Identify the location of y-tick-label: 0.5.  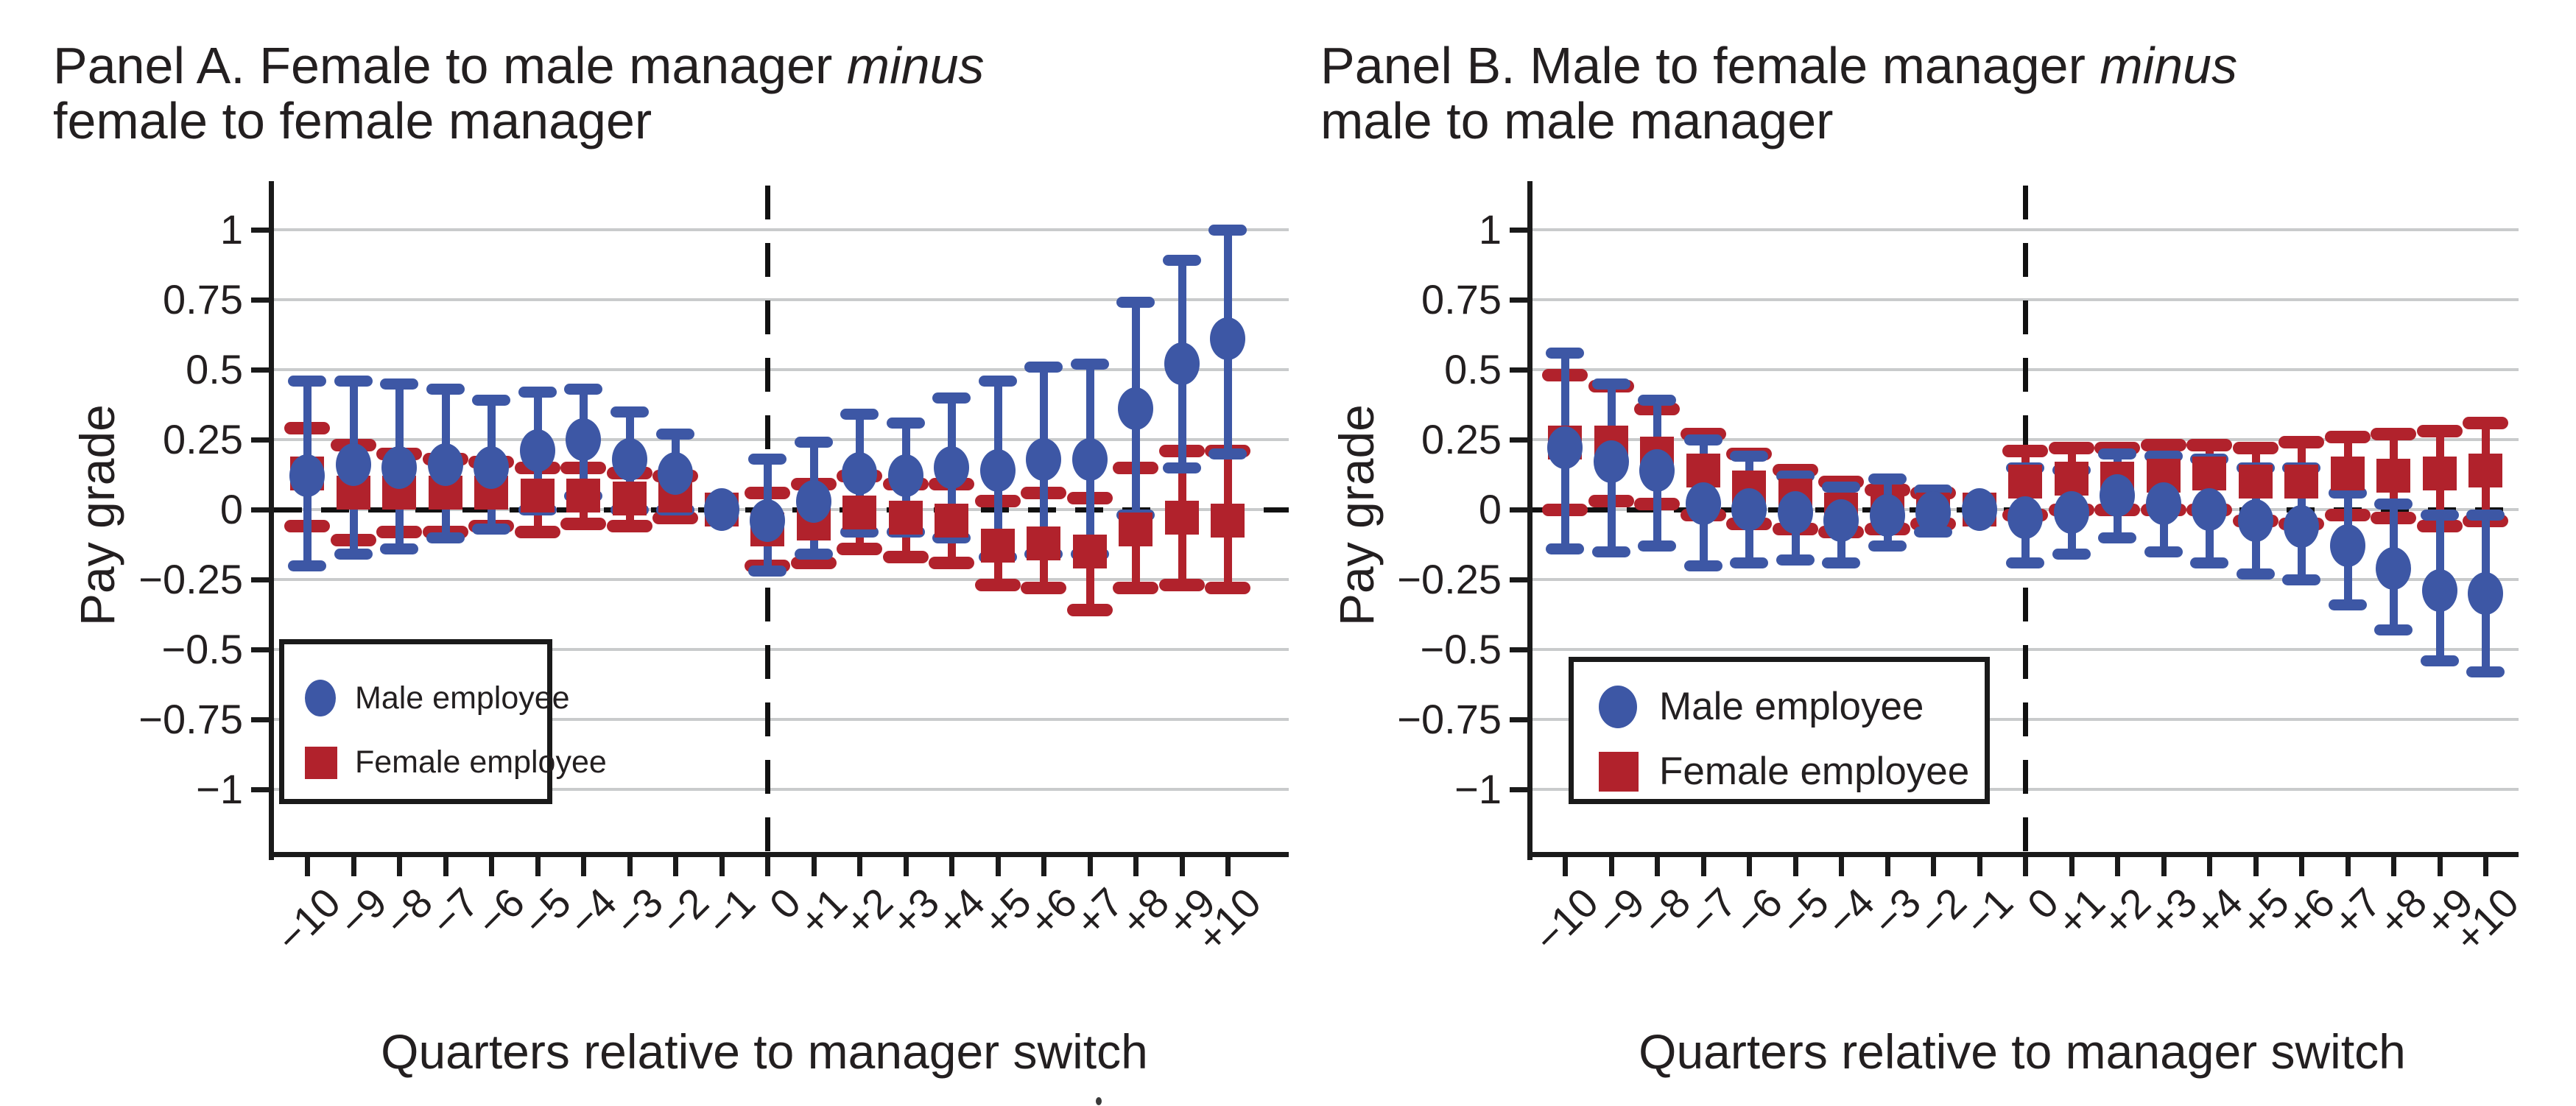
(1473, 369).